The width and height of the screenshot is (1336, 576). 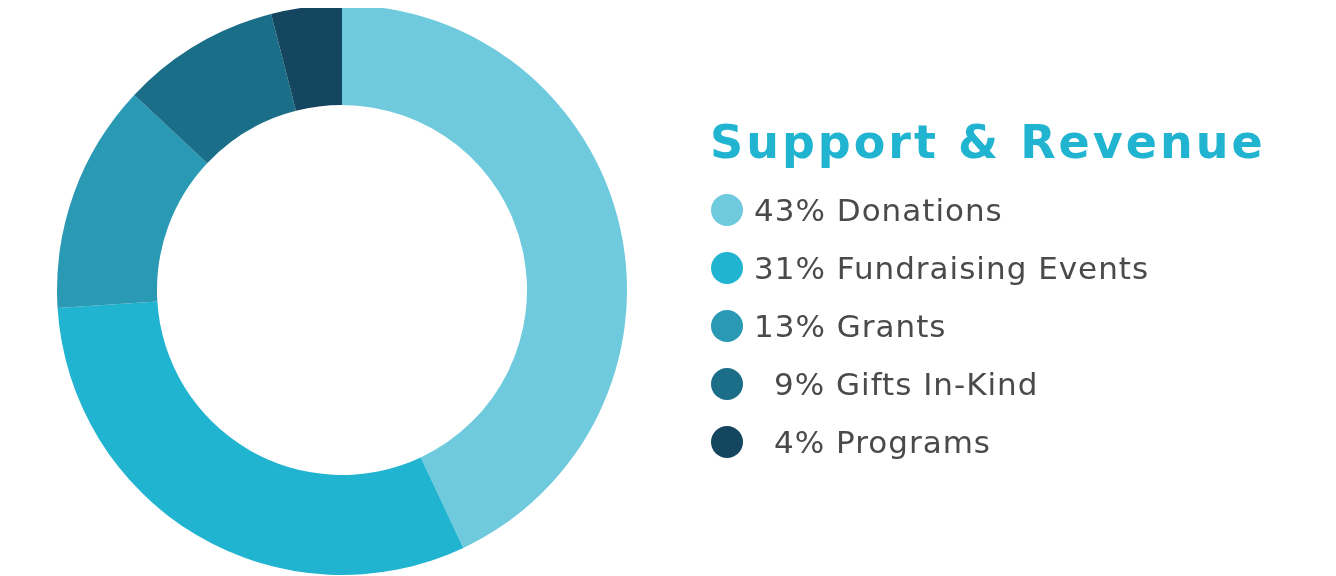 What do you see at coordinates (878, 210) in the screenshot?
I see `legend-label: 43% Donations` at bounding box center [878, 210].